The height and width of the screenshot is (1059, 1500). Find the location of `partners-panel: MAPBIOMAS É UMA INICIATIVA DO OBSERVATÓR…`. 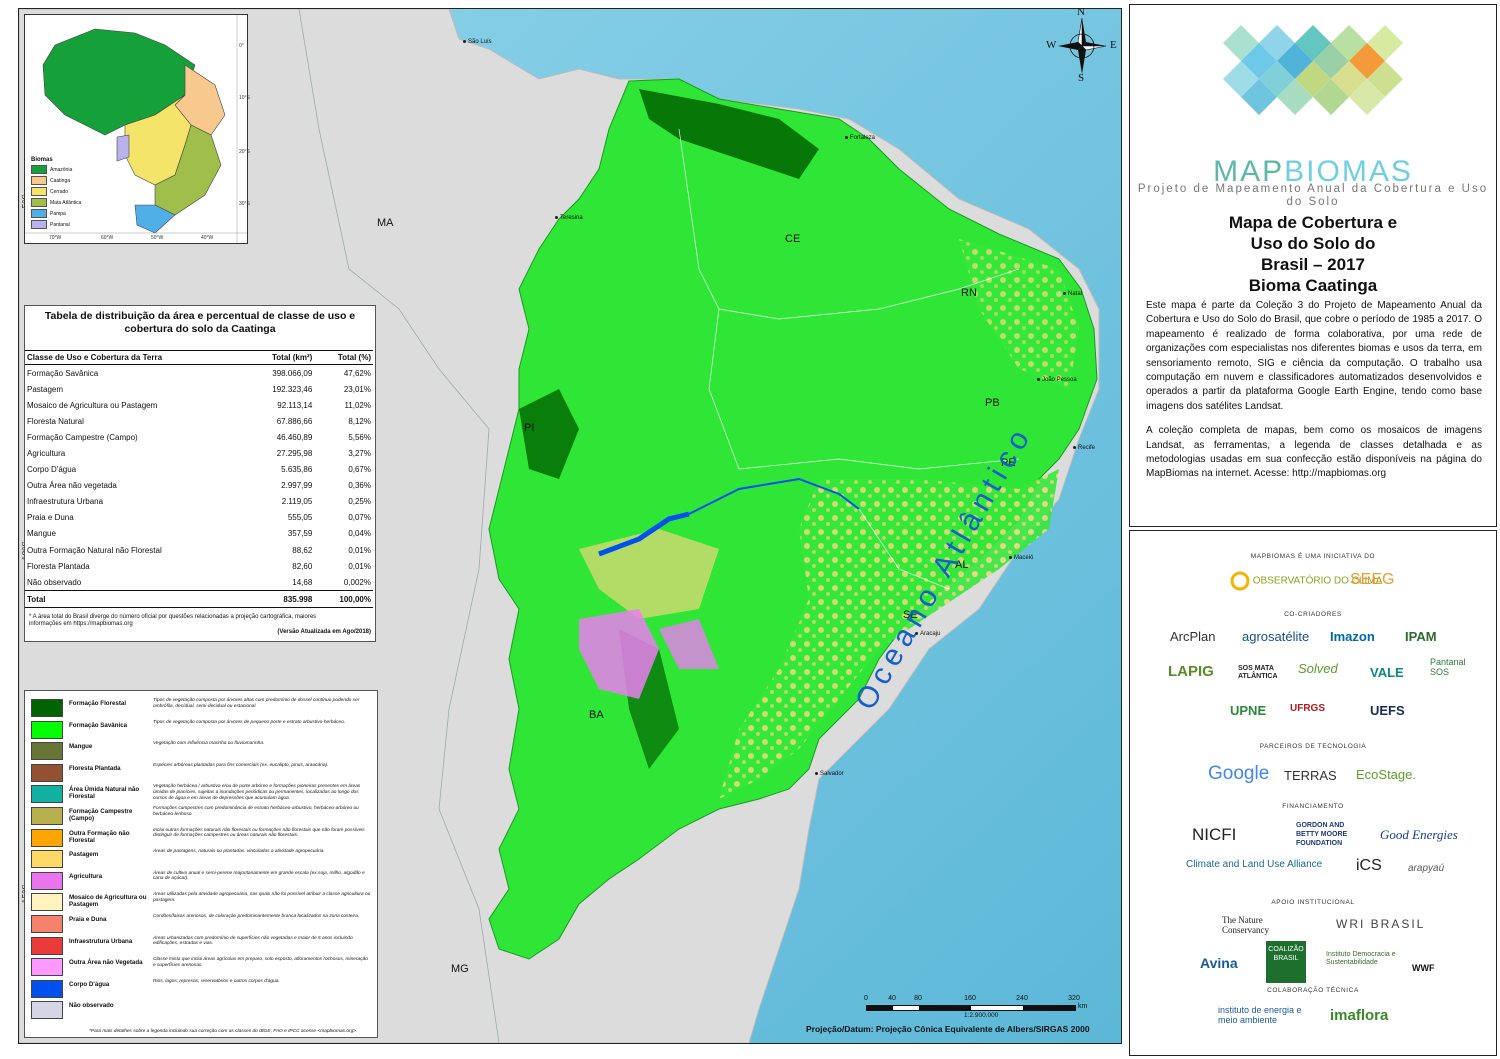

partners-panel: MAPBIOMAS É UMA INICIATIVA DO OBSERVATÓR… is located at coordinates (1313, 793).